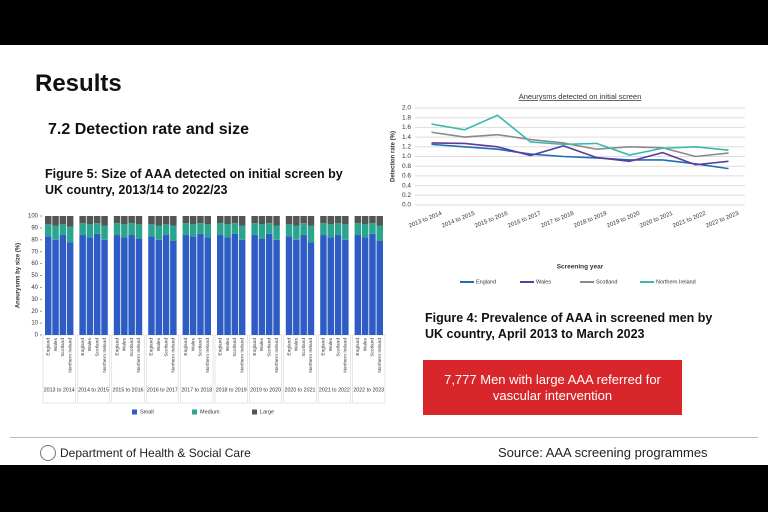 The width and height of the screenshot is (768, 512). What do you see at coordinates (590, 220) in the screenshot?
I see `x-tick-label: 2018 to 2019` at bounding box center [590, 220].